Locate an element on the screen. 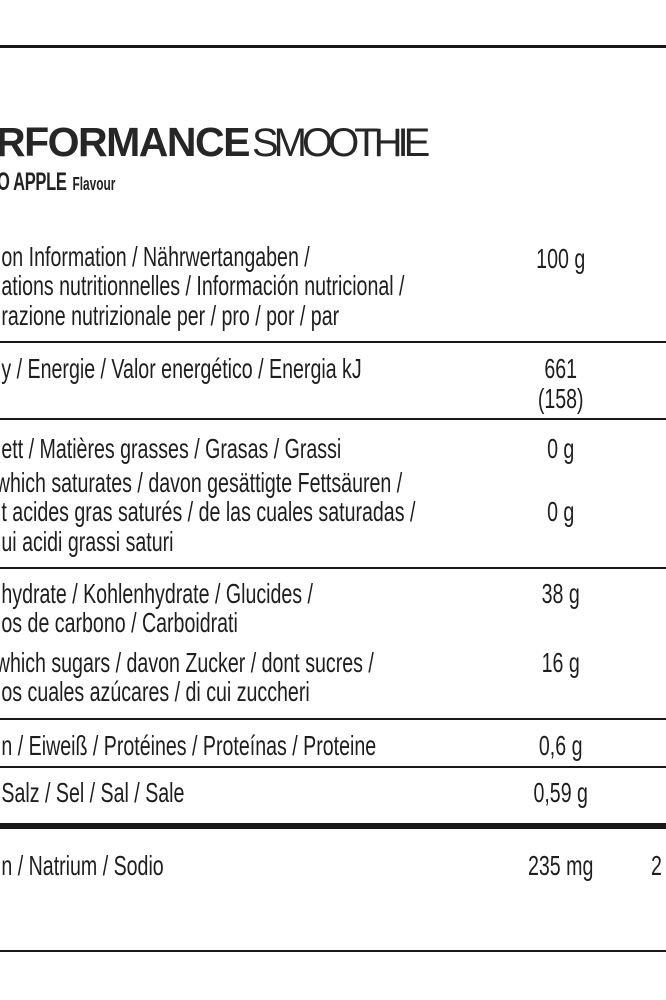 The width and height of the screenshot is (666, 1000). row-salt-label: Salz / Sel / Sal / Sale is located at coordinates (93, 792).